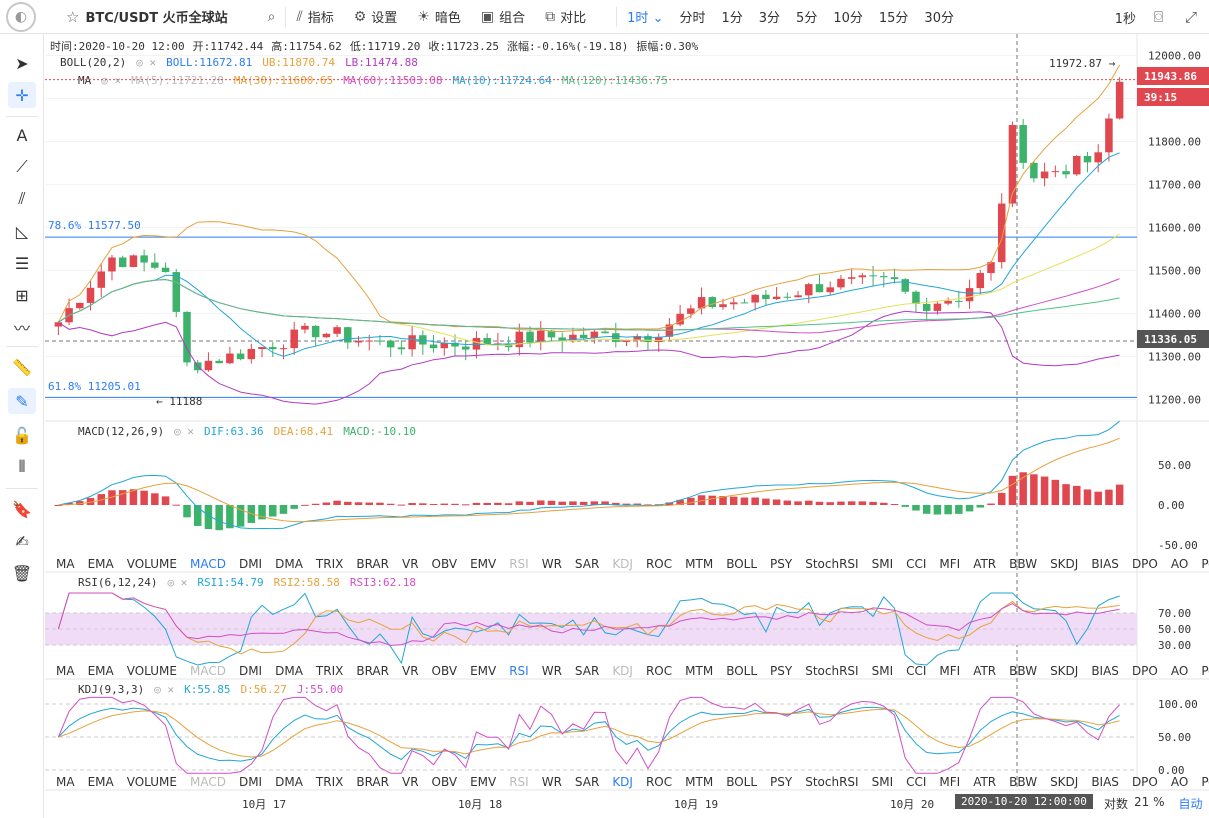 Image resolution: width=1209 pixels, height=818 pixels. What do you see at coordinates (985, 782) in the screenshot?
I see `indicator-tab-atr: ATR` at bounding box center [985, 782].